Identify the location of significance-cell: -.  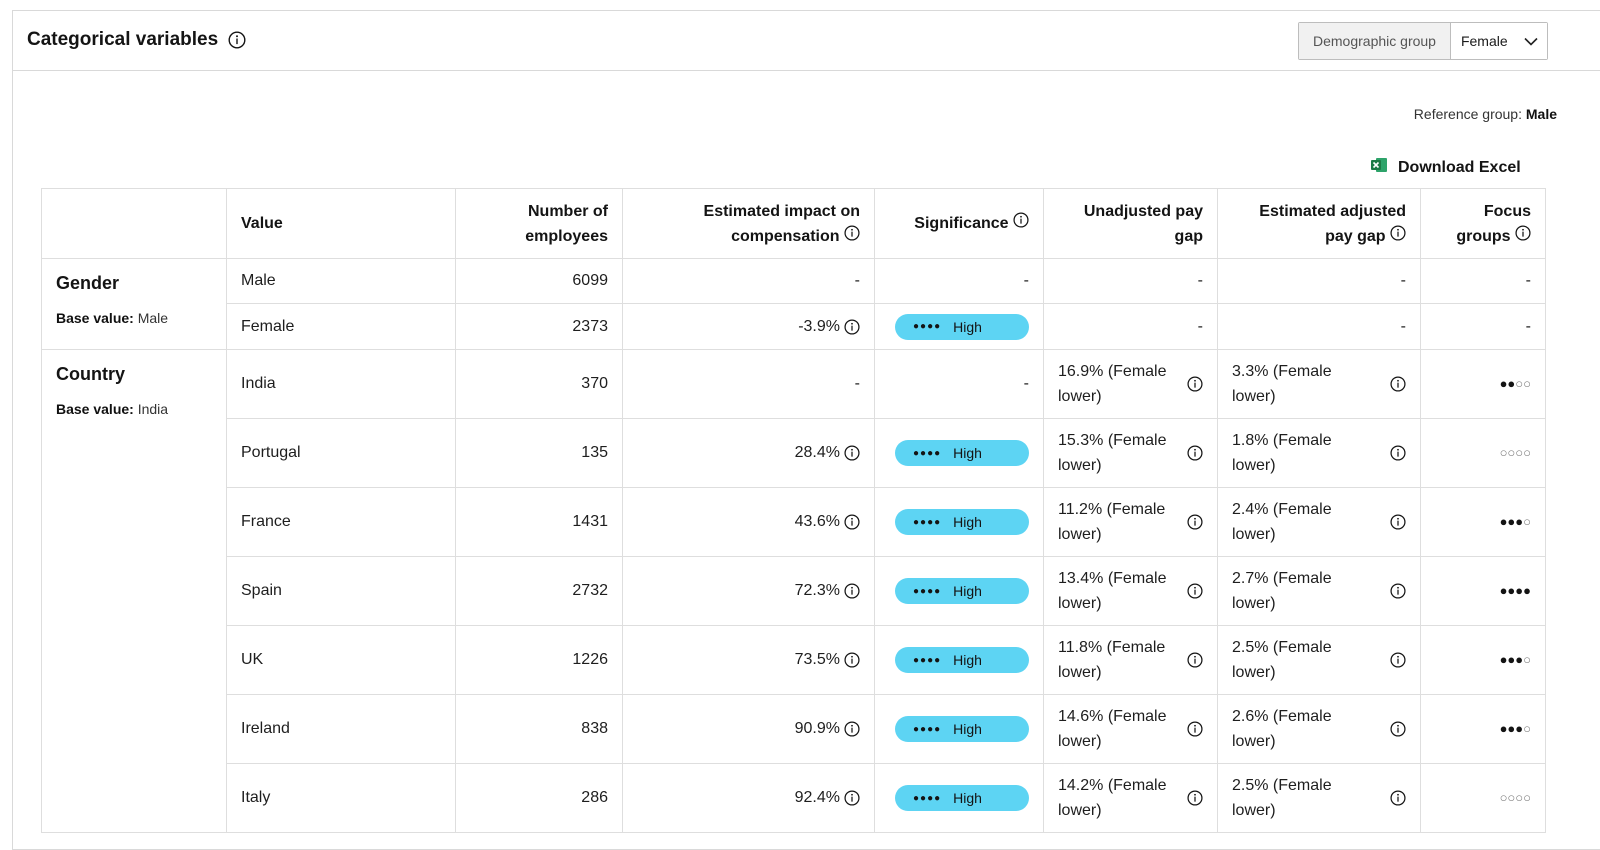
(959, 281).